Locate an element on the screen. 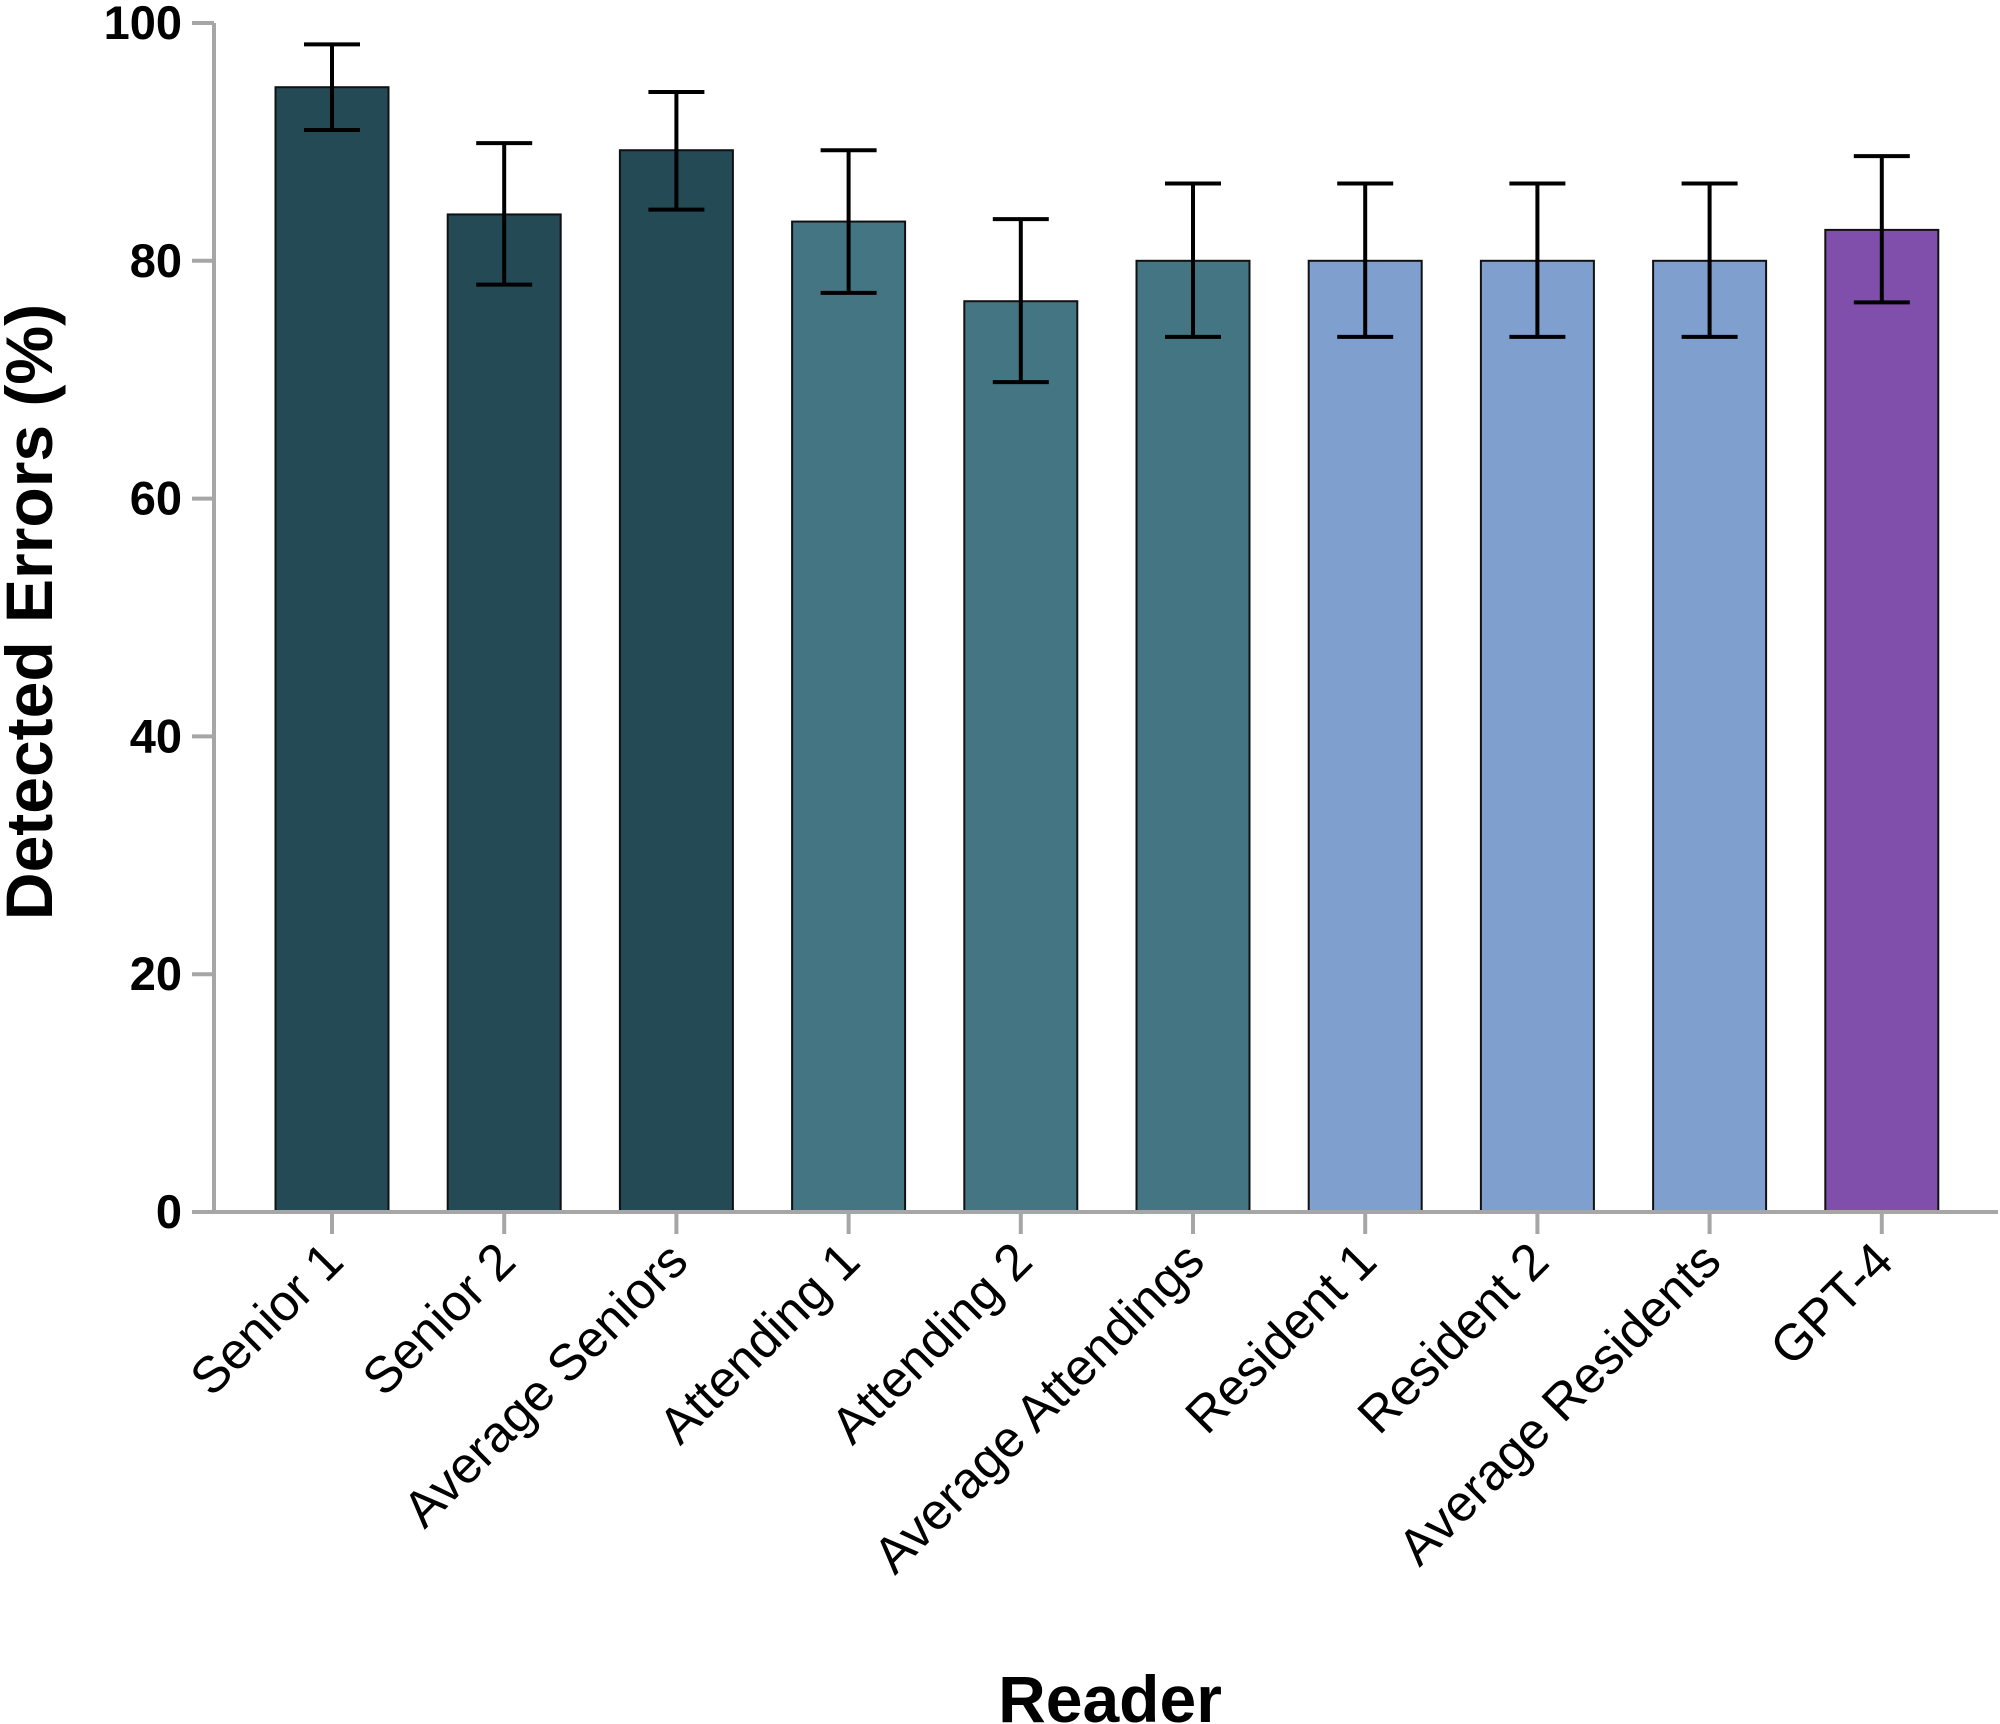 The height and width of the screenshot is (1724, 2000). x-tick-label: GPT-4 is located at coordinates (1831, 1303).